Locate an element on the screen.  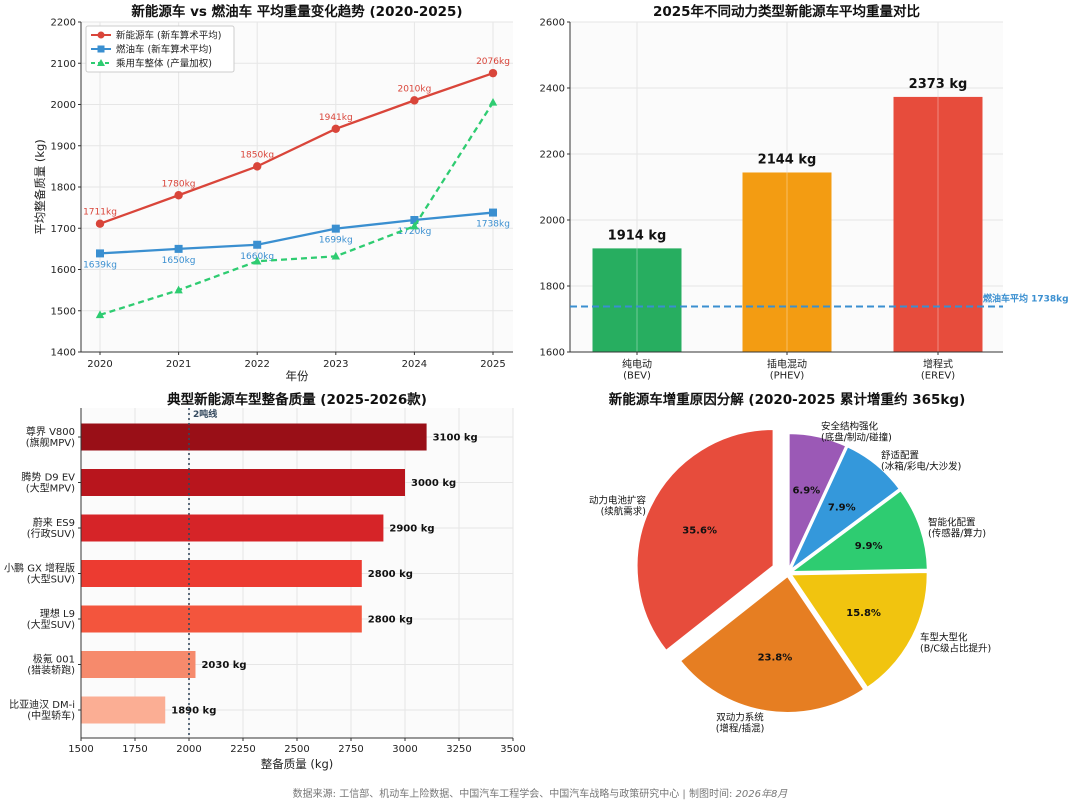
data-label: 1699kg is located at coordinates (336, 241).